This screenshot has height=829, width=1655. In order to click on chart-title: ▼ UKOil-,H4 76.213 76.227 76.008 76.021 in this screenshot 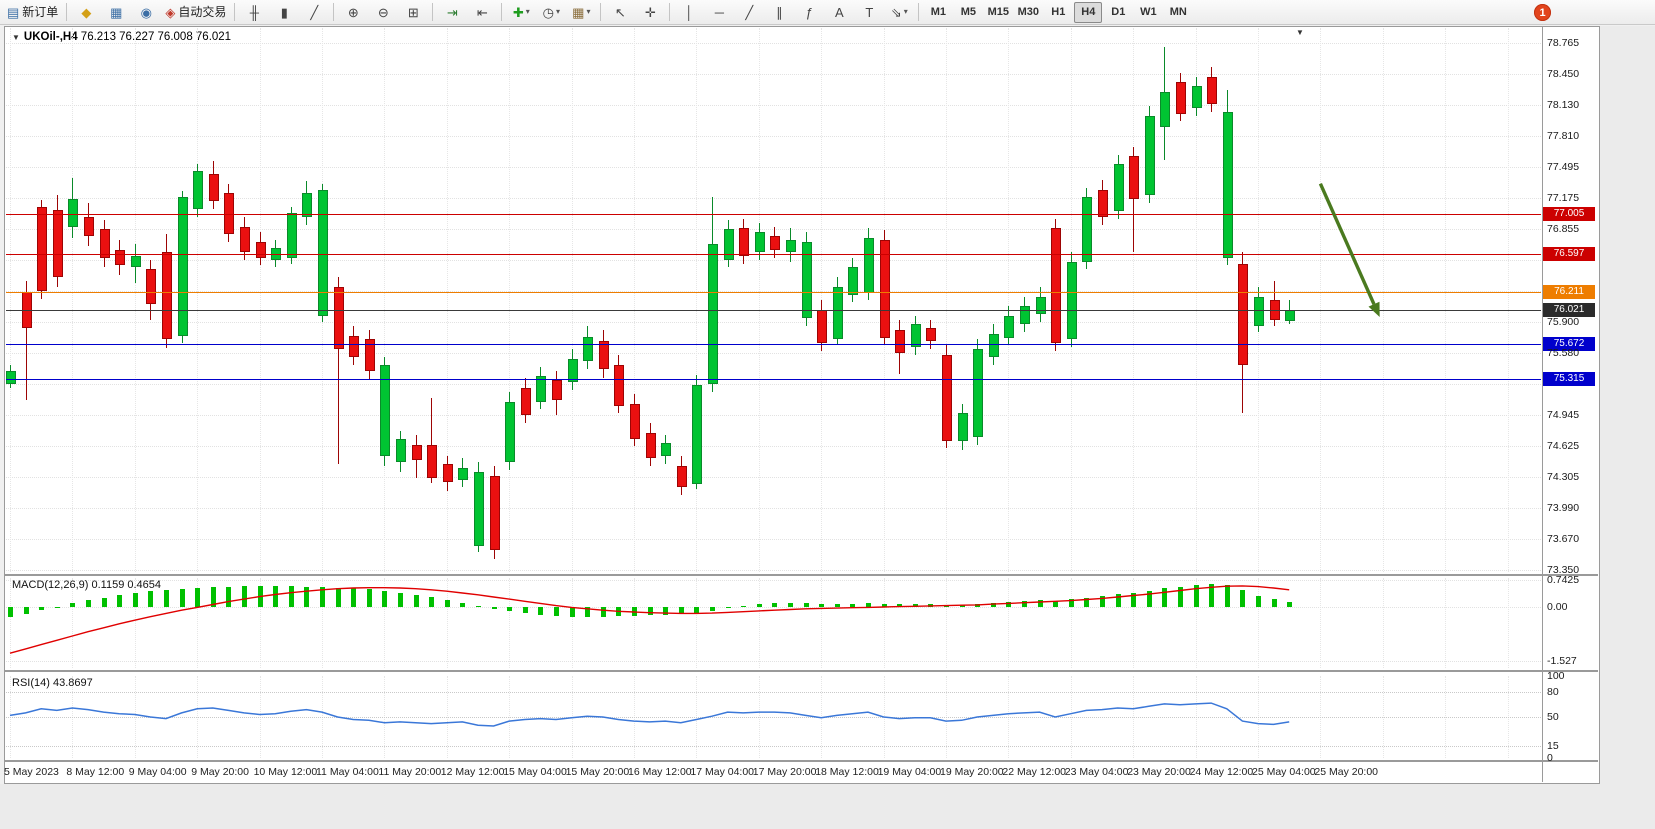, I will do `click(121, 37)`.